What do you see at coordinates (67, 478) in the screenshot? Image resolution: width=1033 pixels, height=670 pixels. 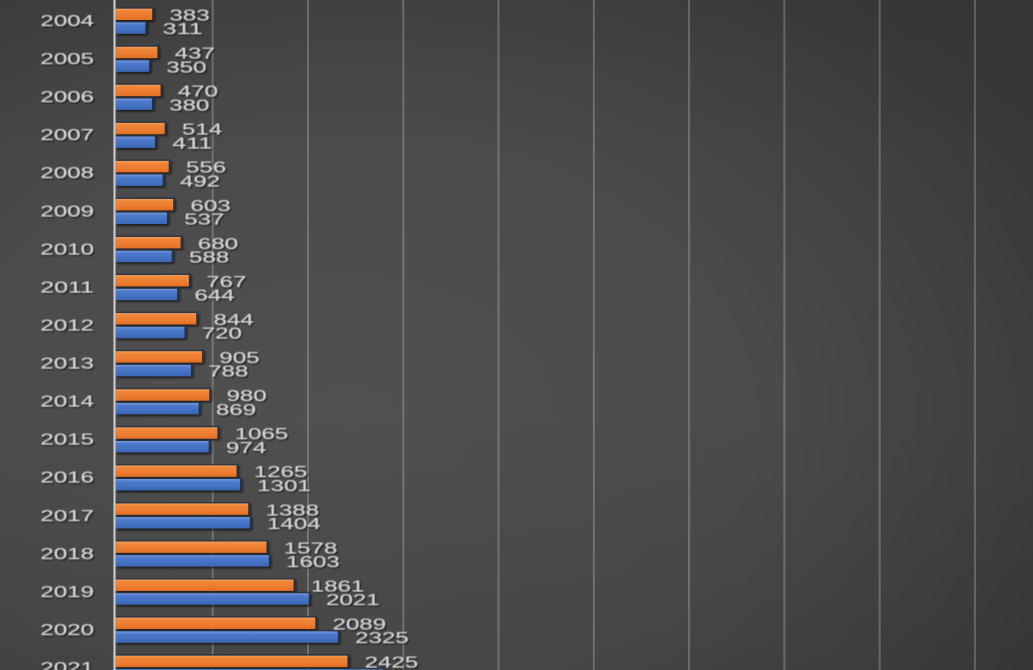 I see `svg-text: 2016` at bounding box center [67, 478].